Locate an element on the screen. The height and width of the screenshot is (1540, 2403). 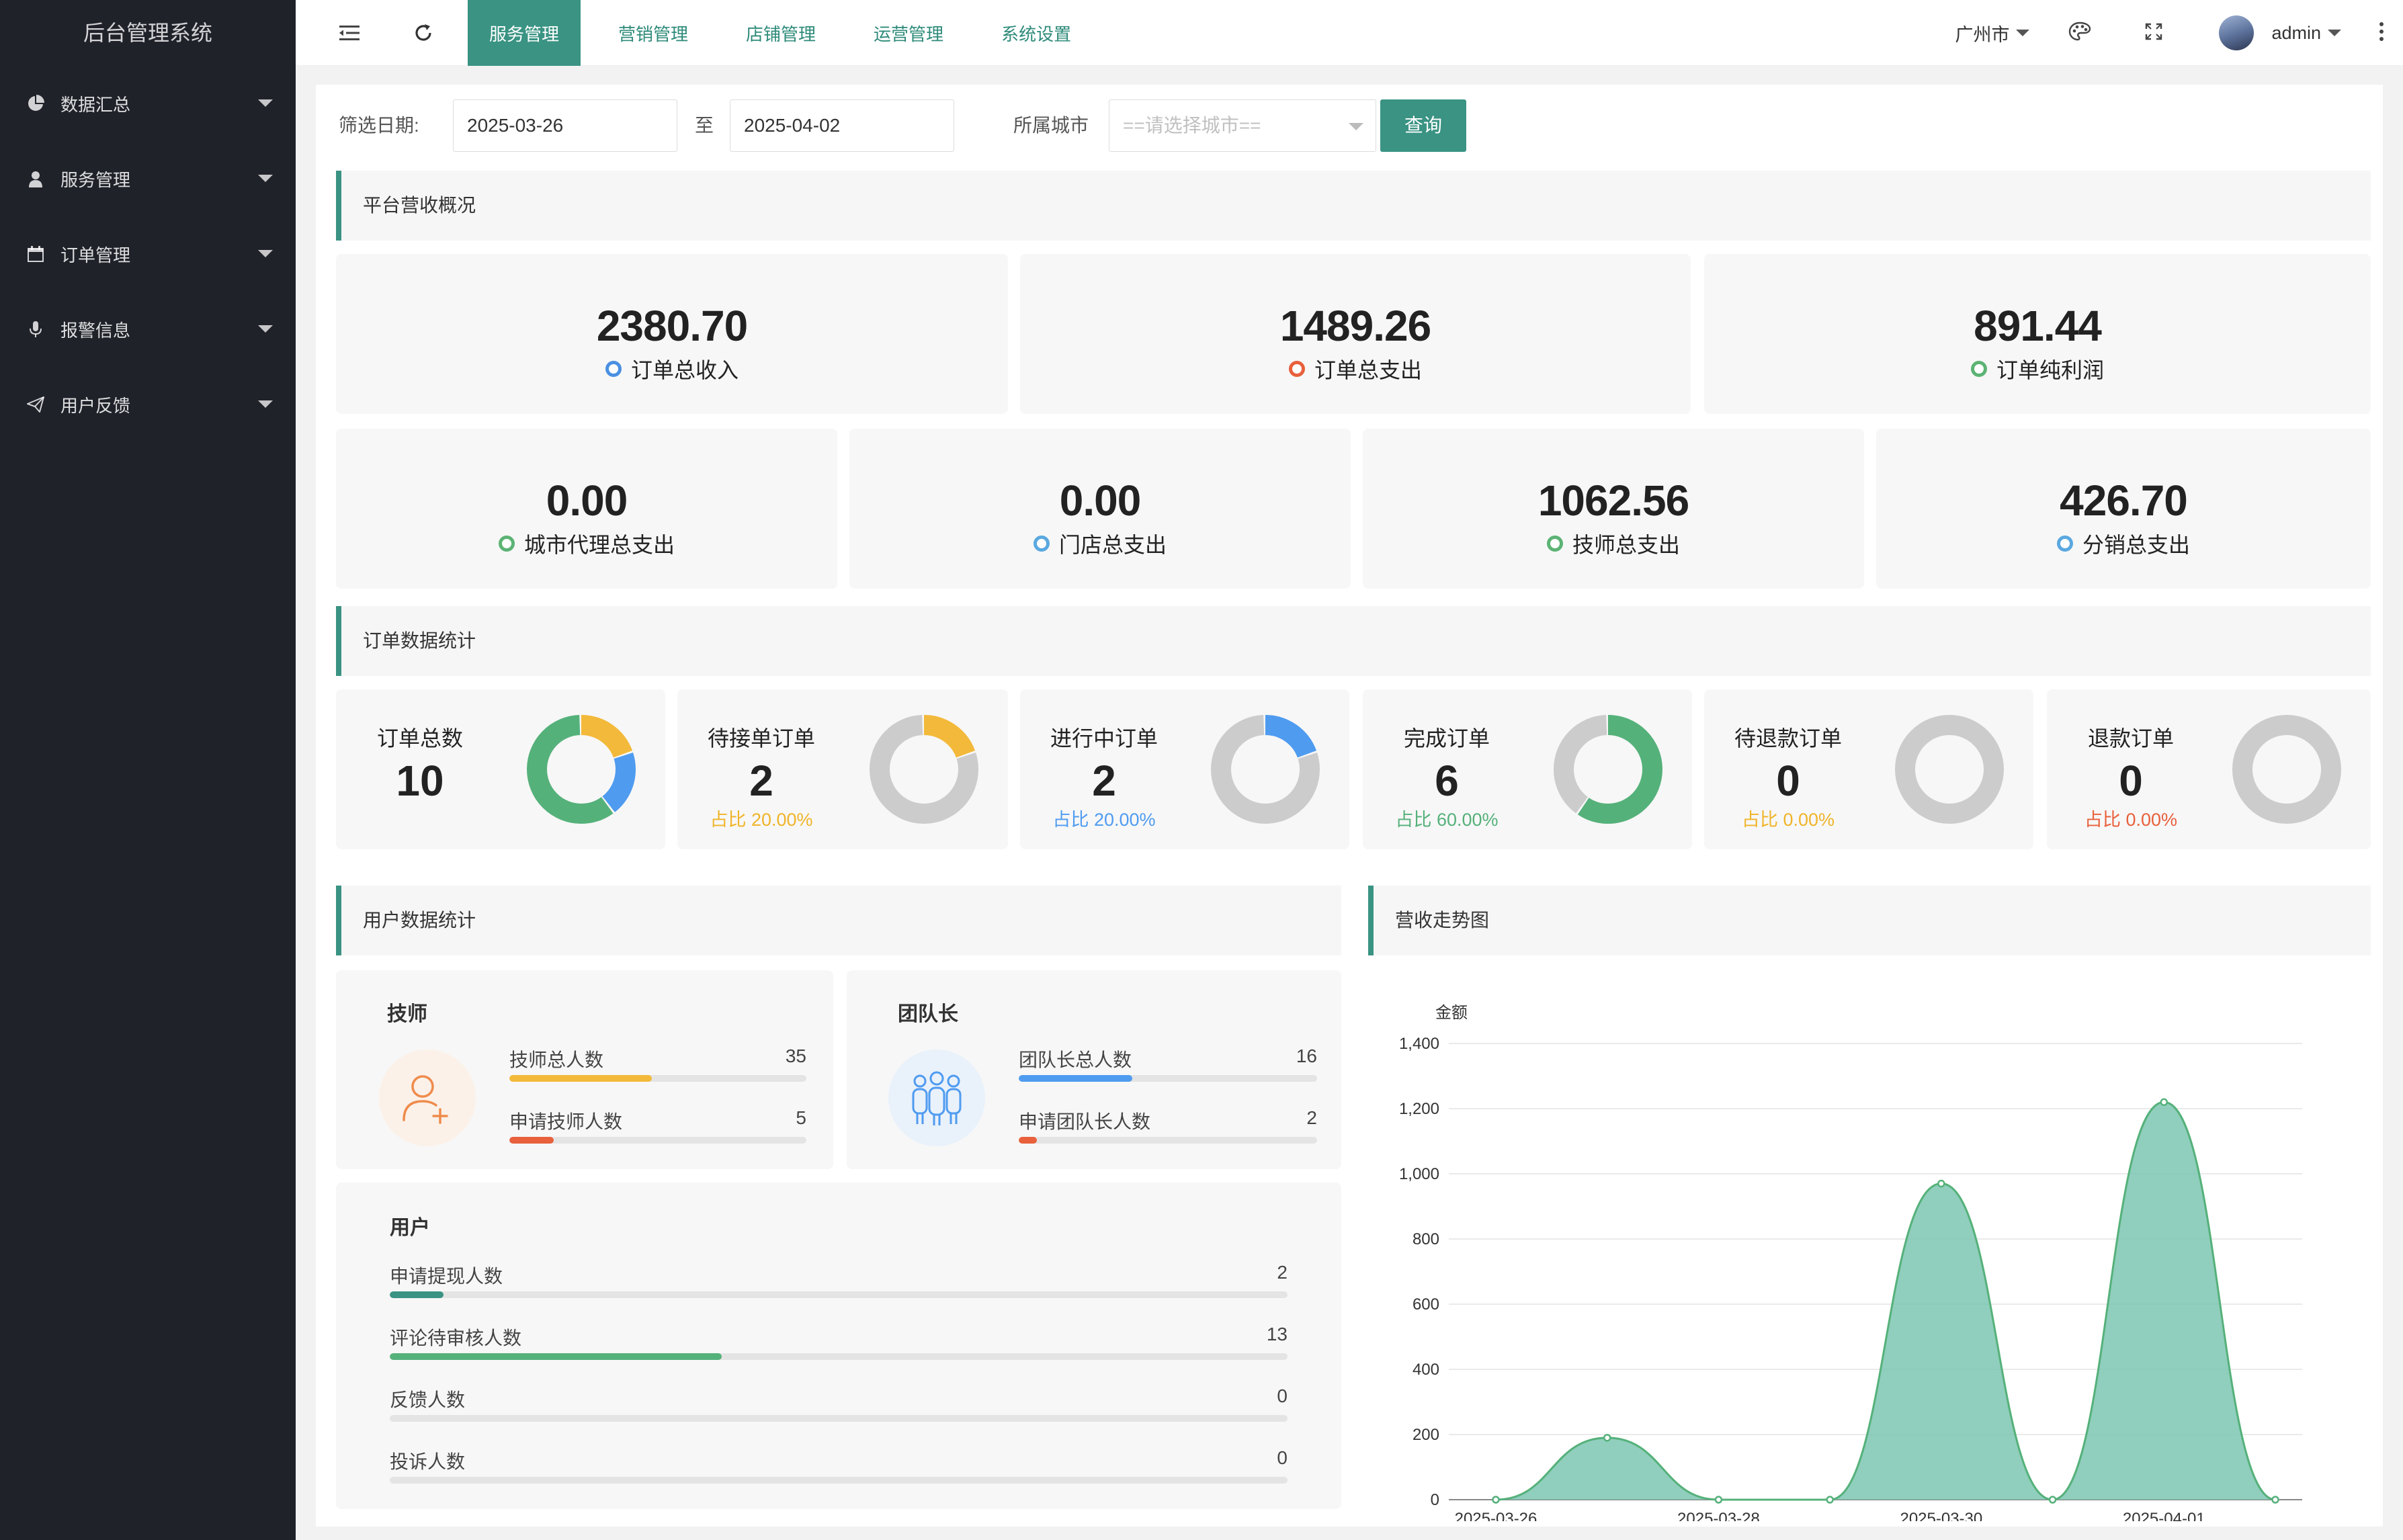
menu-collapse-icon is located at coordinates (349, 33).